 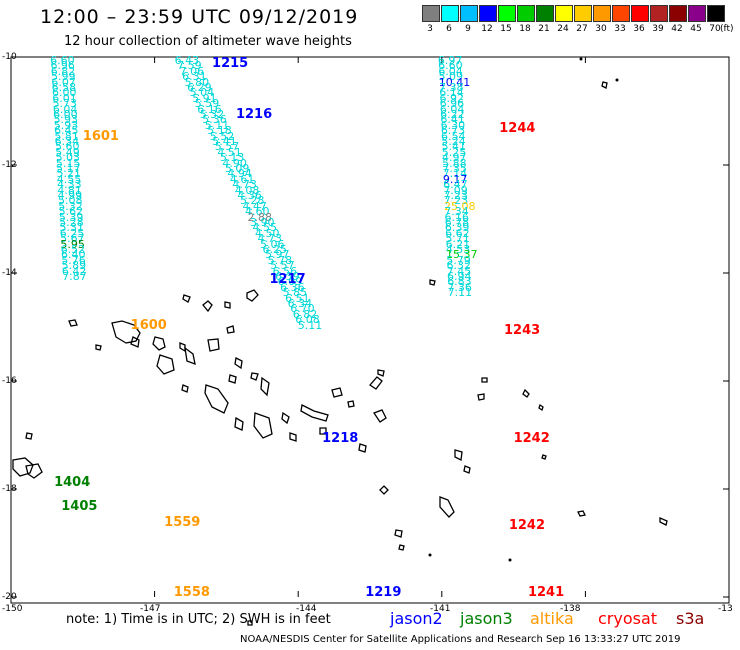 I want to click on swh-value: 6.36, so click(x=292, y=287).